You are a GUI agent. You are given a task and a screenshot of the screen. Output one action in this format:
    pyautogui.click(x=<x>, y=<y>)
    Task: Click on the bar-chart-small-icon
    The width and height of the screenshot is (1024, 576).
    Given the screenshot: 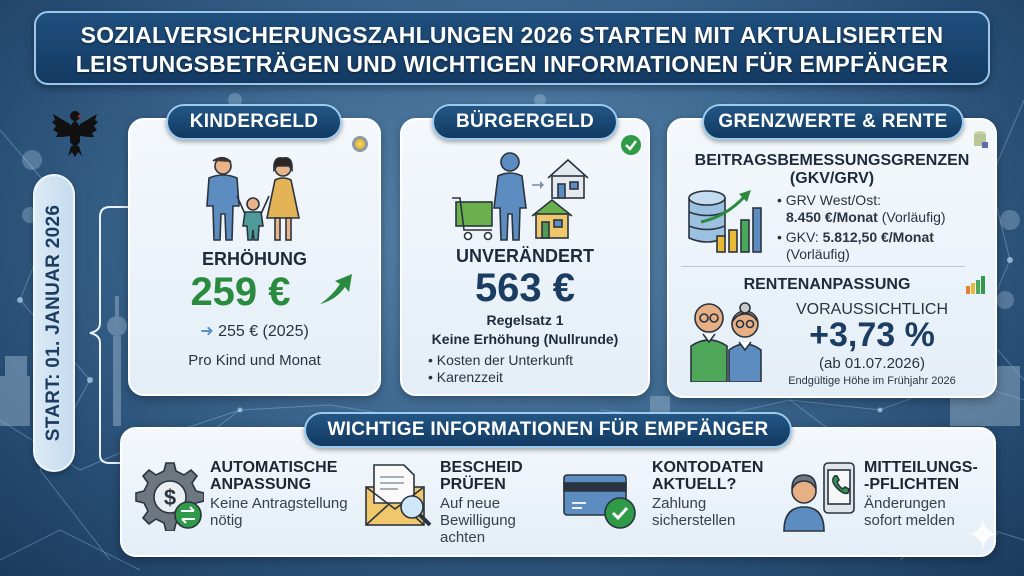 What is the action you would take?
    pyautogui.click(x=975, y=285)
    